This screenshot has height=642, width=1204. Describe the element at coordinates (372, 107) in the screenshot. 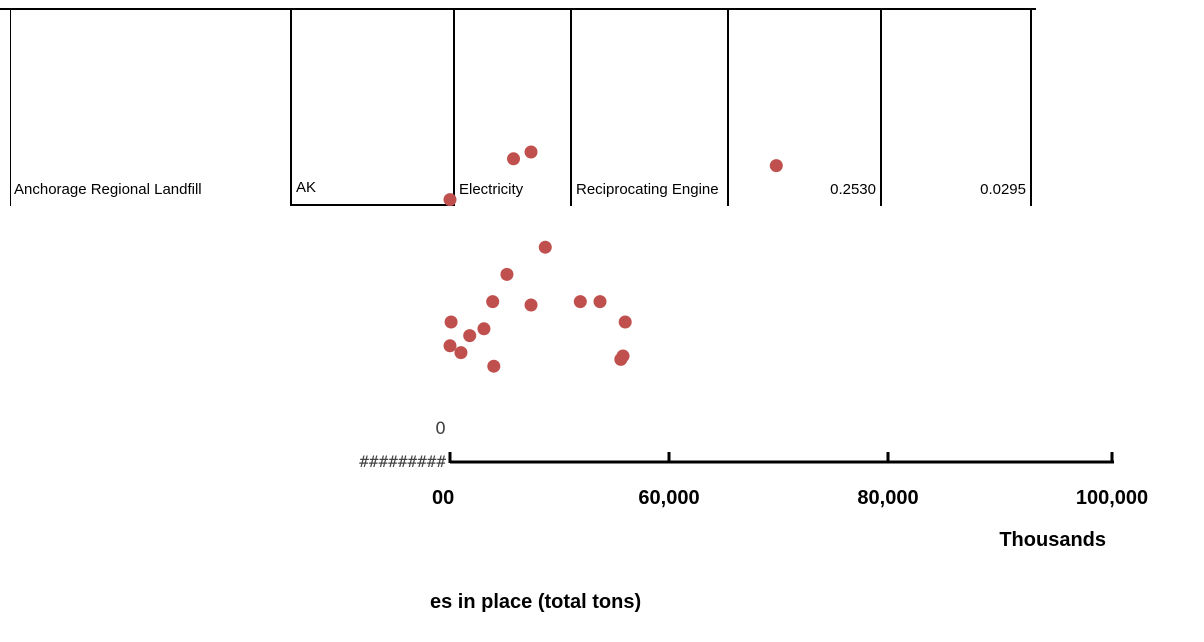

I see `cell-state: AK` at that location.